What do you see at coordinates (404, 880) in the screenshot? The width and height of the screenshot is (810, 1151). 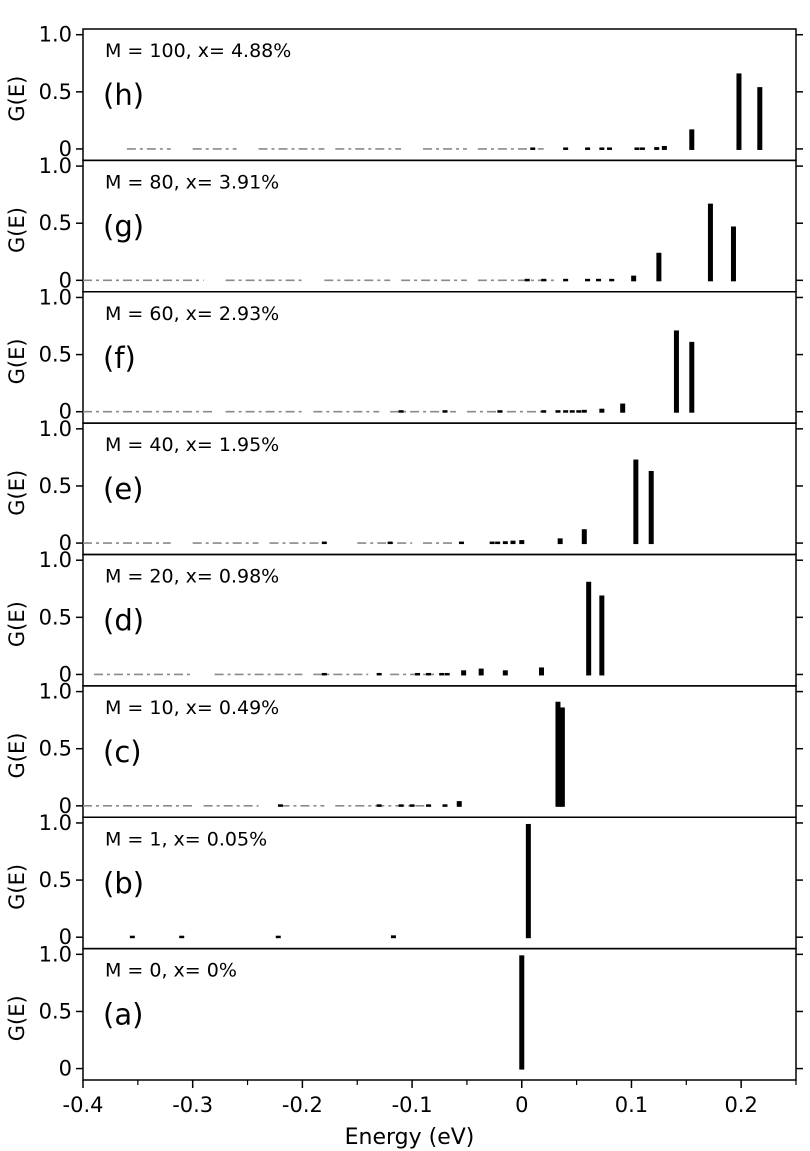 I see `panel-b: 0 0.5 1.0 G(E) M = 1, x= 0.05% (b)` at bounding box center [404, 880].